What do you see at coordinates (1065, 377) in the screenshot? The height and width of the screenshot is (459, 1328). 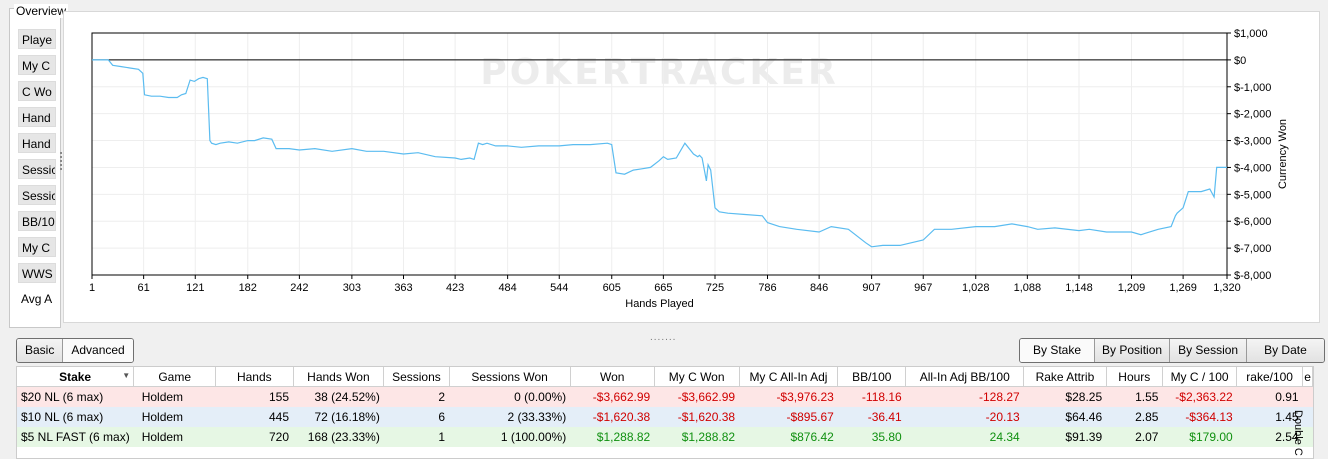 I see `column-header: Rake Attrib` at bounding box center [1065, 377].